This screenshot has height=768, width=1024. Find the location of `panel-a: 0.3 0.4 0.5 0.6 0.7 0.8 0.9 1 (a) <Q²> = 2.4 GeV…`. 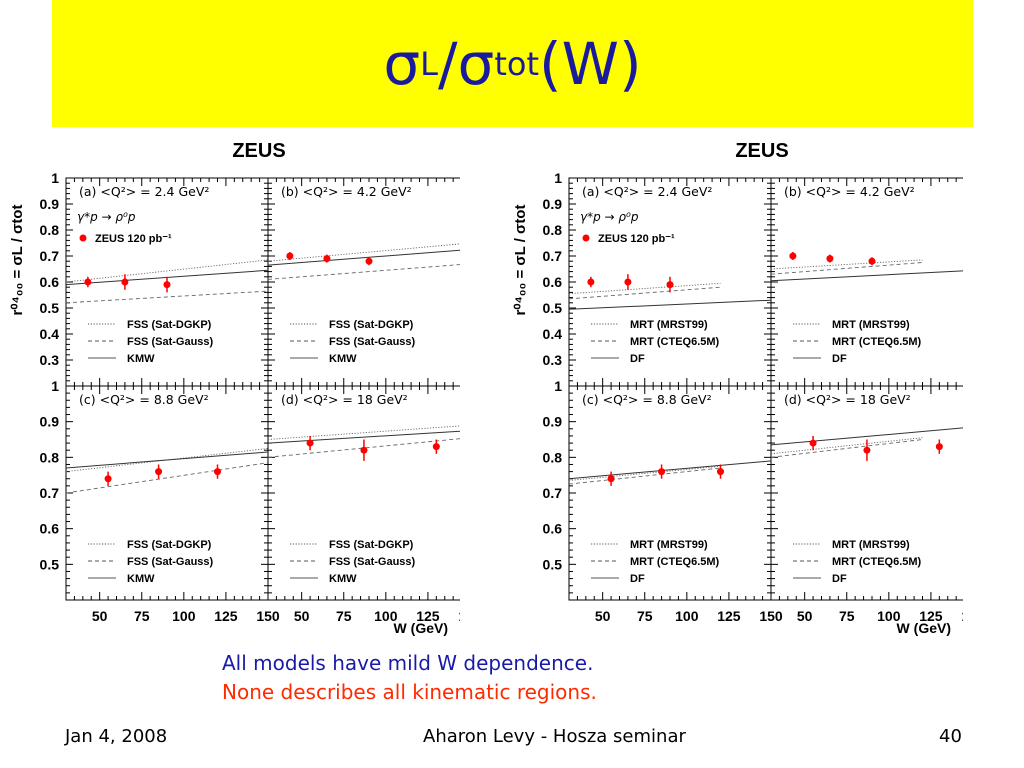

panel-a: 0.3 0.4 0.5 0.6 0.7 0.8 0.9 1 (a) <Q²> = 2.4 GeV… is located at coordinates (154, 278).